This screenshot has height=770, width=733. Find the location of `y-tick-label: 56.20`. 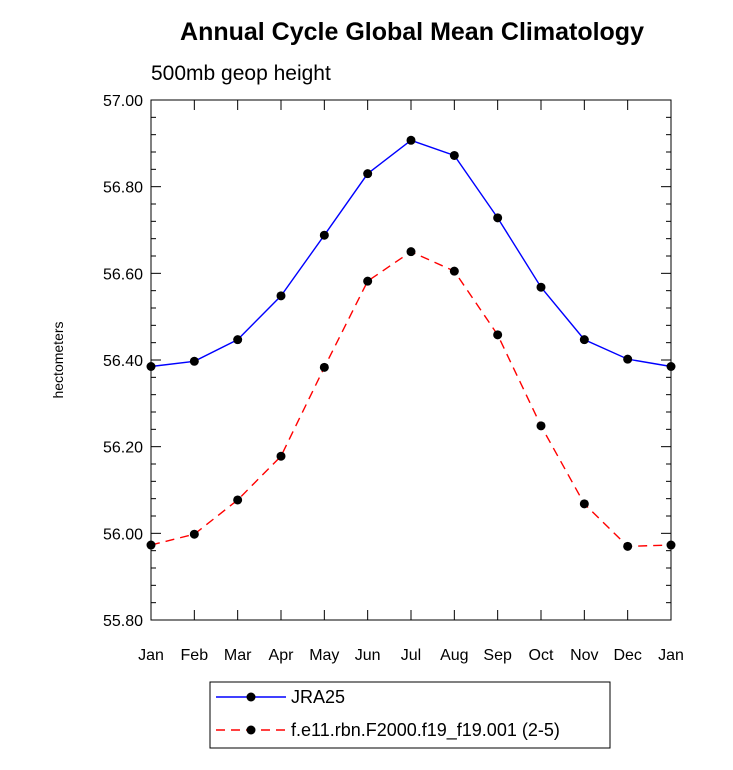

y-tick-label: 56.20 is located at coordinates (123, 448).